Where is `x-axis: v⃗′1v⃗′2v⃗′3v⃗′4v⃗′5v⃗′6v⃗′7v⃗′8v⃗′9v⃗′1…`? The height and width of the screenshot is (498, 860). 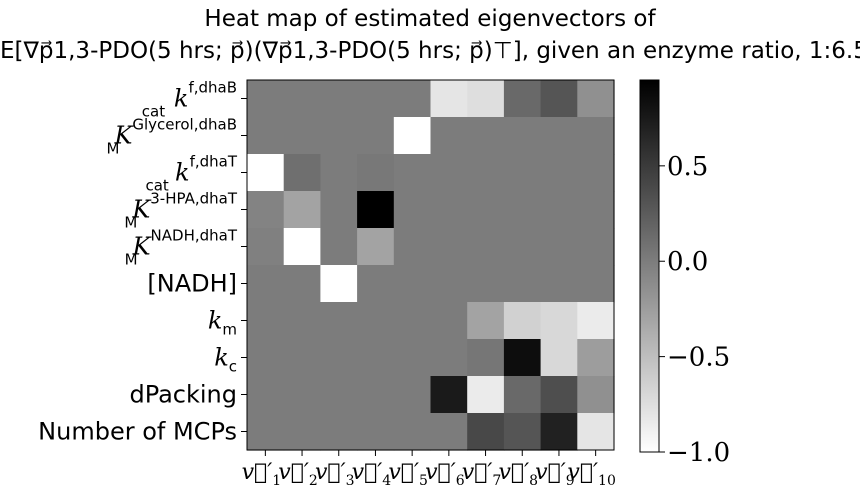 x-axis: v⃗′1v⃗′2v⃗′3v⃗′4v⃗′5v⃗′6v⃗′7v⃗′8v⃗′9v⃗′1… is located at coordinates (429, 469).